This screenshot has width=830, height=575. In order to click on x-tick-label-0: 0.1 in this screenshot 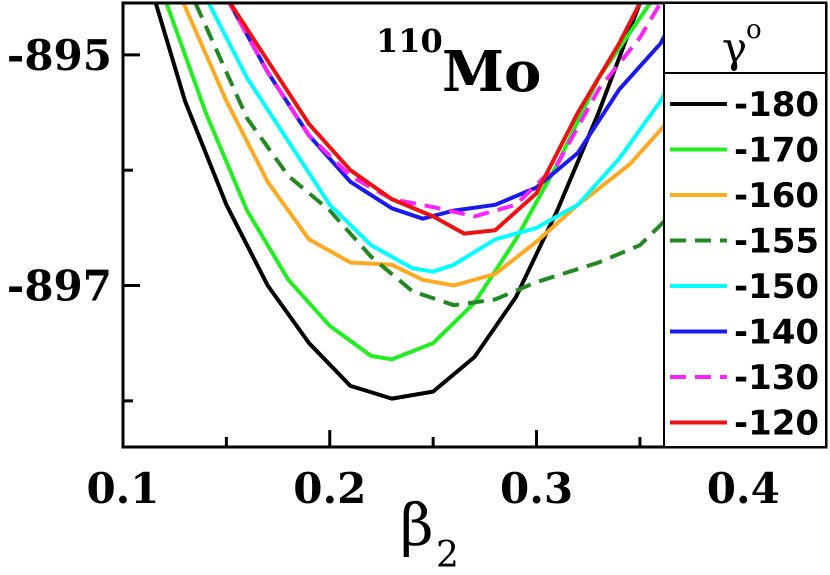, I will do `click(122, 488)`.